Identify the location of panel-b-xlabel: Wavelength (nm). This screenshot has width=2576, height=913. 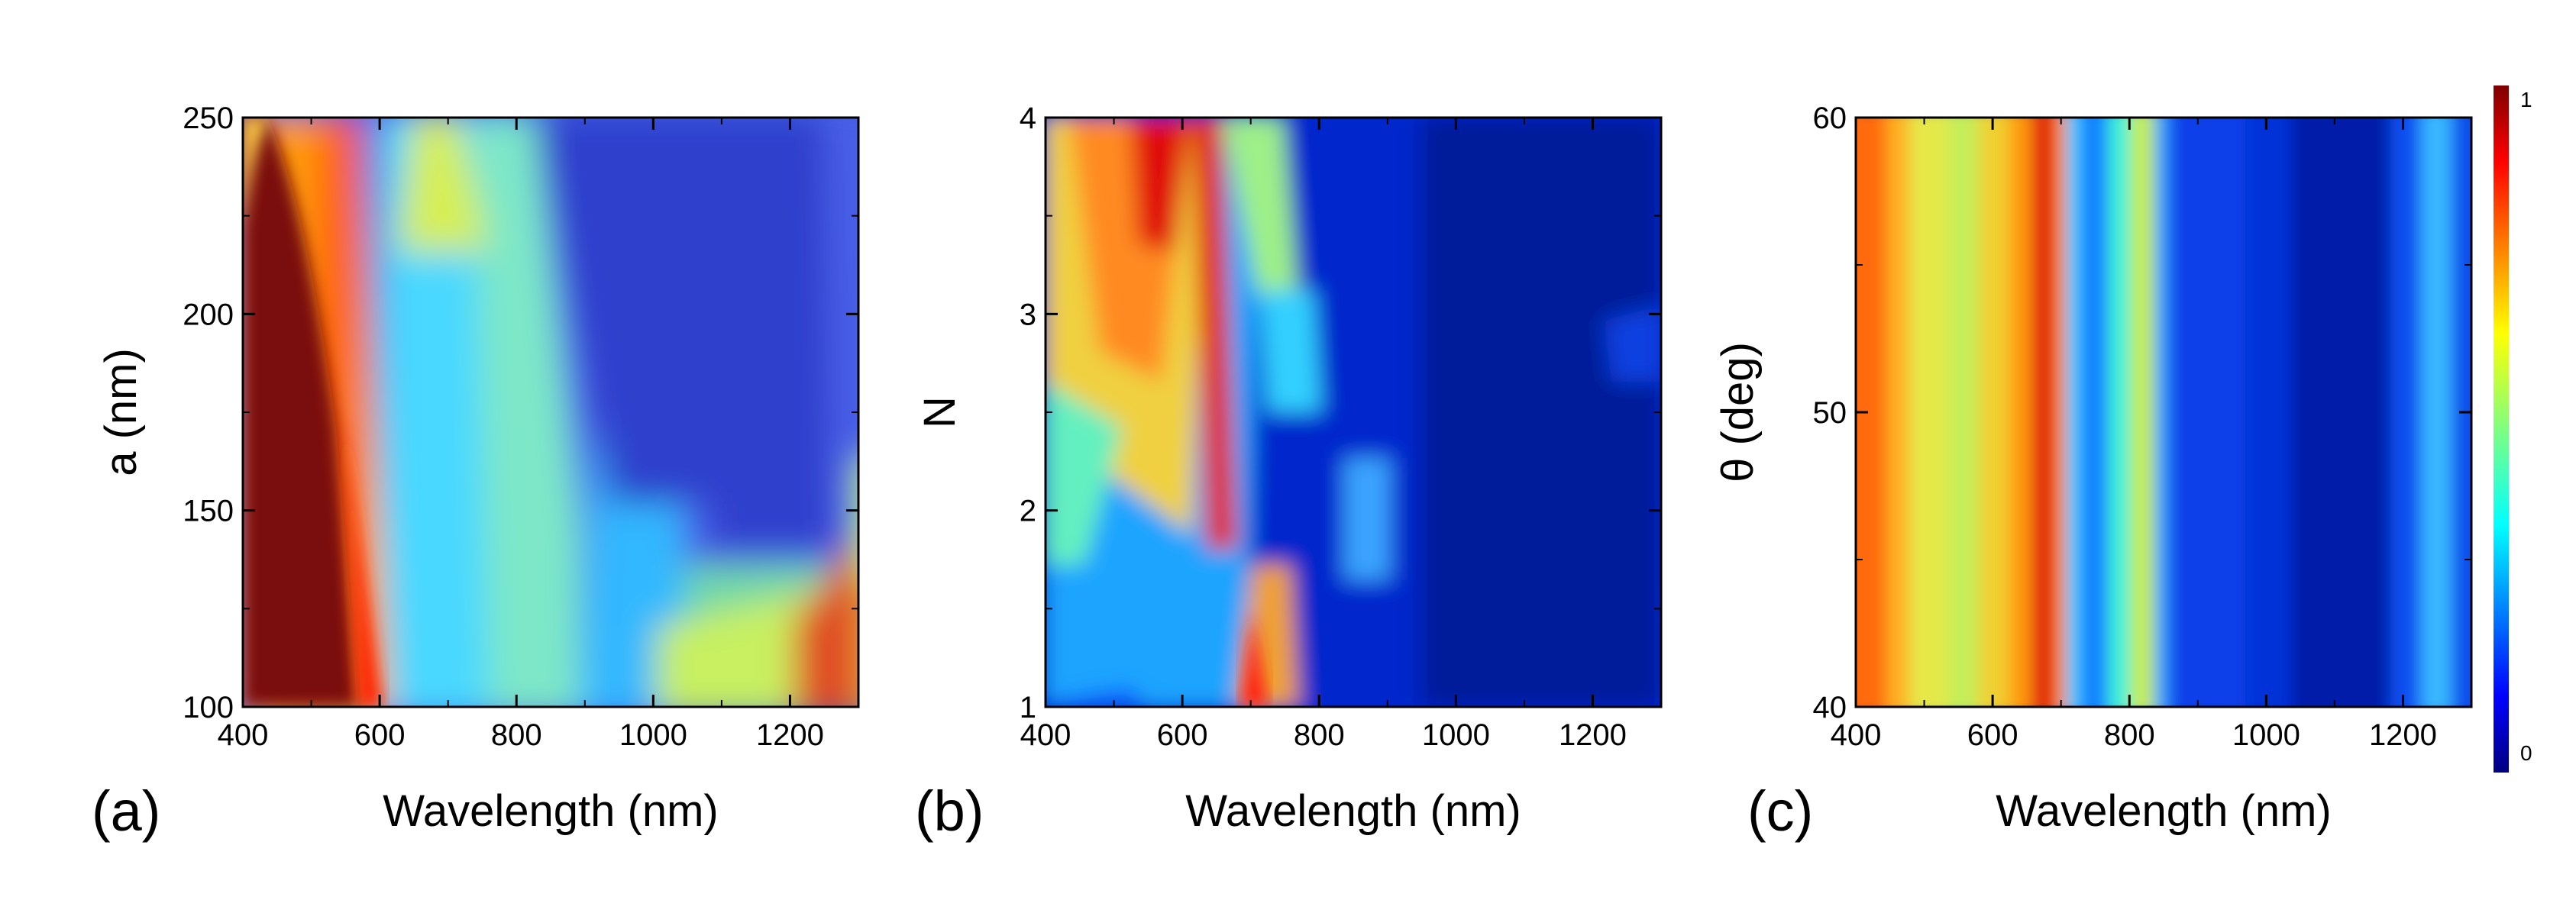
(1353, 811).